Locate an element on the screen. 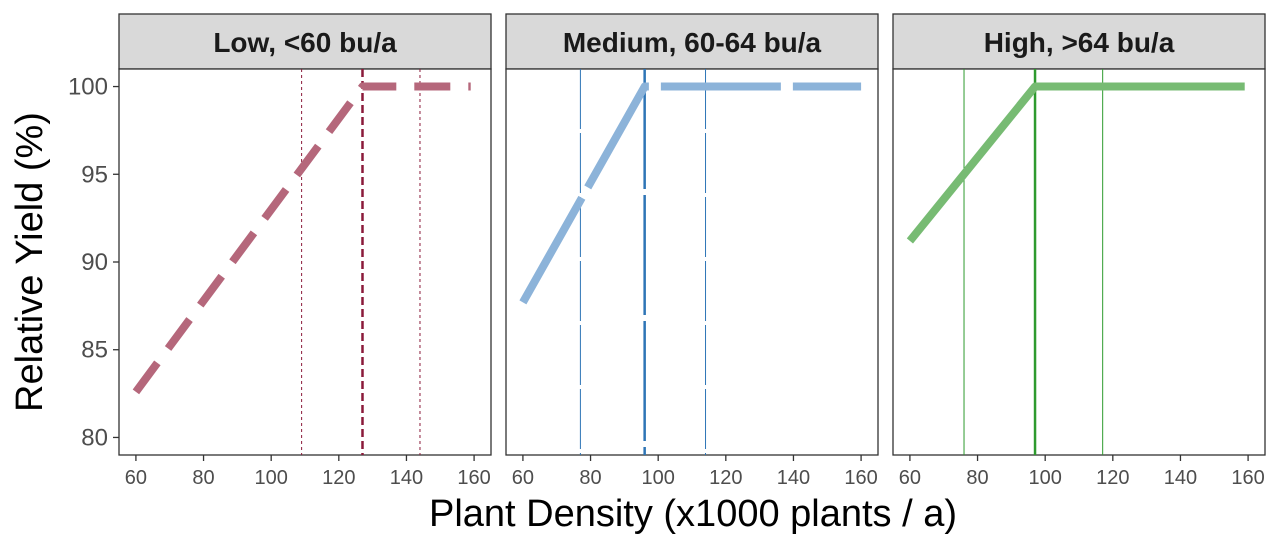  y-axis-title: Relative Yield (%) is located at coordinates (30, 262).